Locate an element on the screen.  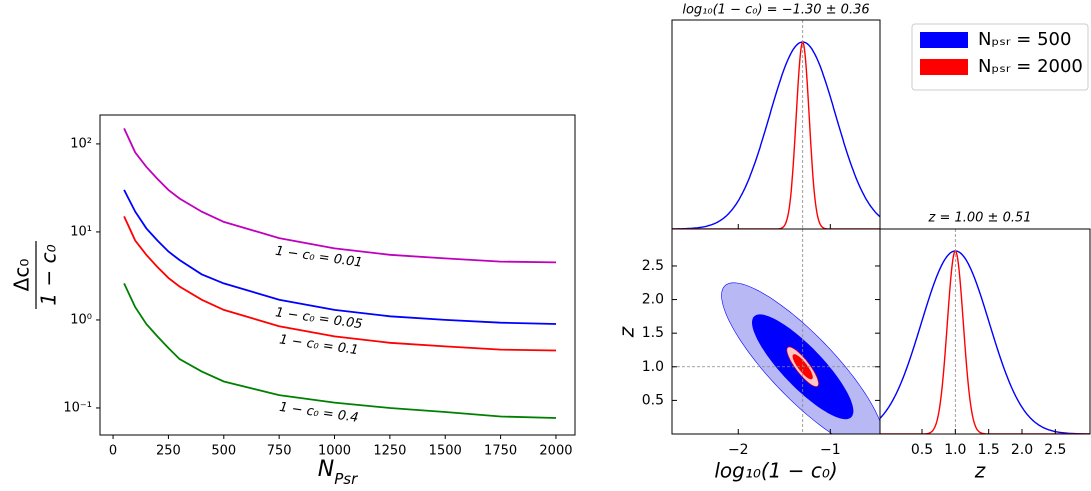
x-tick-label: 1750 is located at coordinates (500, 451).